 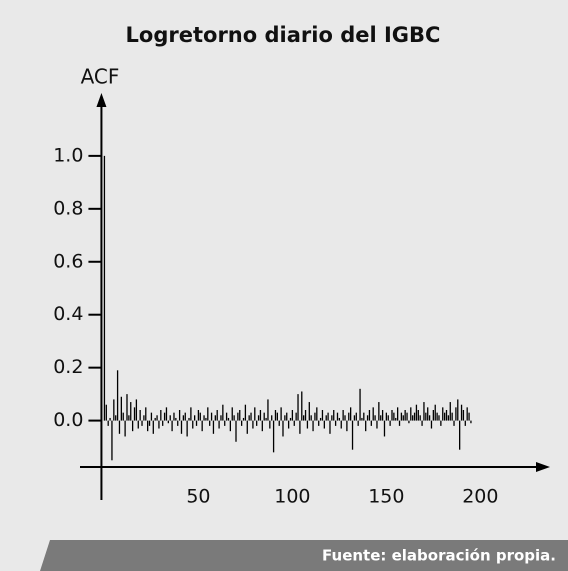 What do you see at coordinates (68, 367) in the screenshot?
I see `y-tick-label: 0.2` at bounding box center [68, 367].